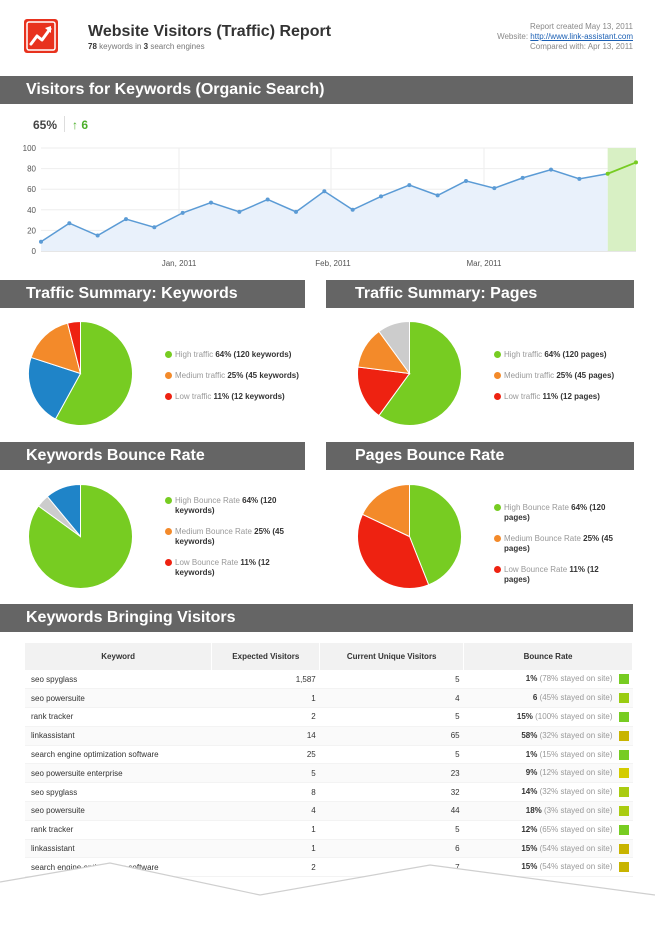 The width and height of the screenshot is (655, 945). I want to click on cell-keyword: rank tracker, so click(118, 830).